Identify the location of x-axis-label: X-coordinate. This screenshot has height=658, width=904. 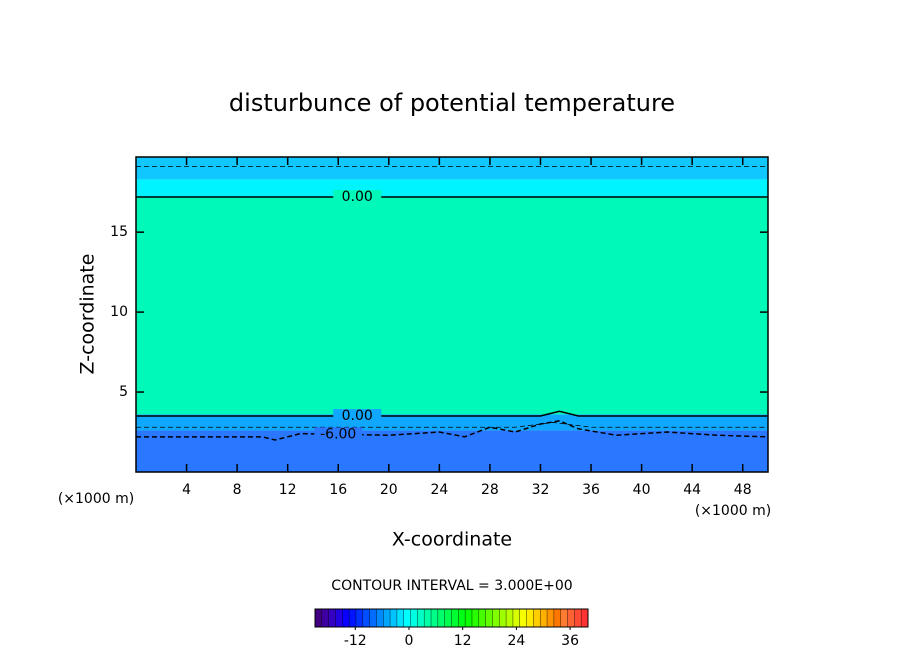
(452, 540).